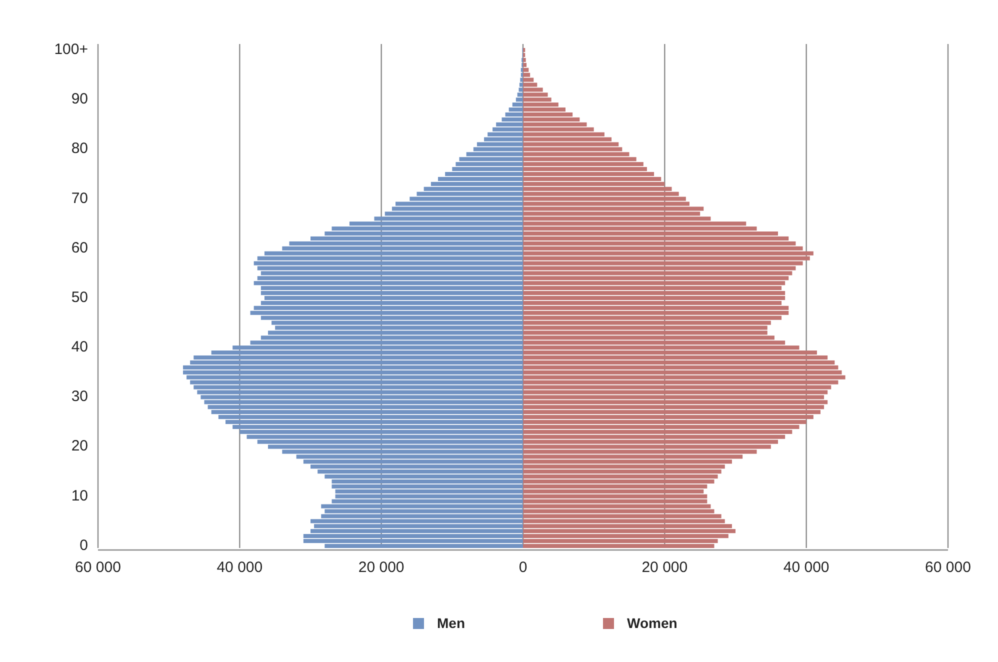 This screenshot has width=998, height=662. What do you see at coordinates (79, 149) in the screenshot?
I see `y-tick-label: 80` at bounding box center [79, 149].